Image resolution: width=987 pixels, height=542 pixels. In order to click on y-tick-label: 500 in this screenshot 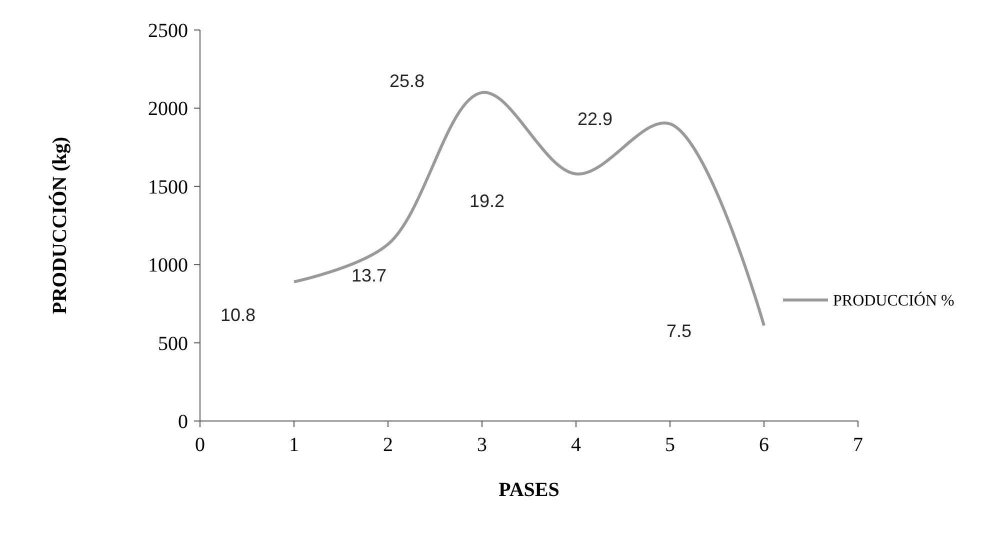, I will do `click(173, 343)`.